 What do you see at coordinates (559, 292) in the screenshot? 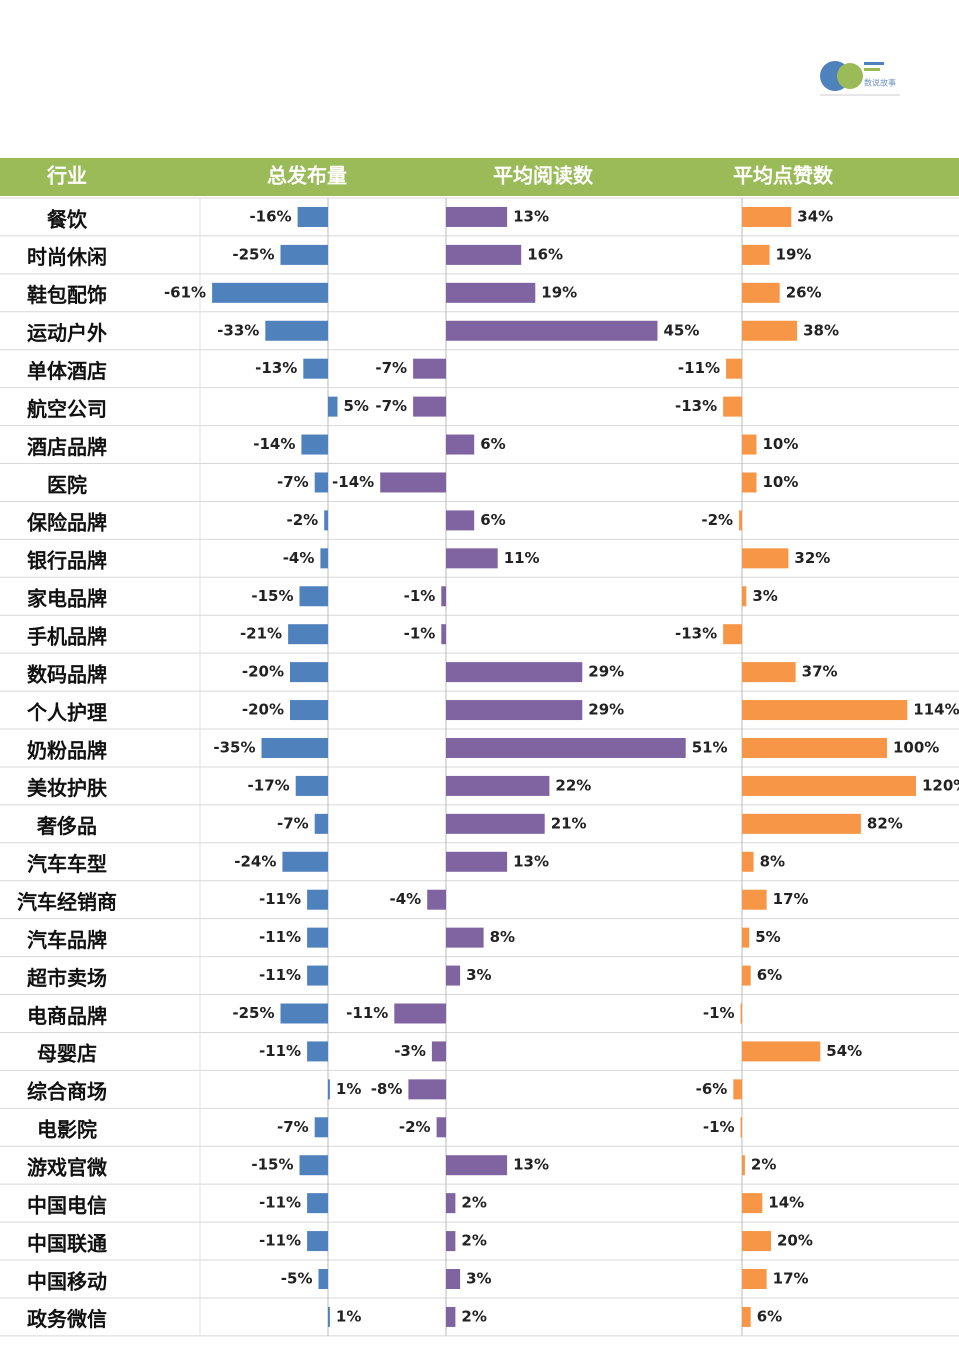
I see `value-label: 19%` at bounding box center [559, 292].